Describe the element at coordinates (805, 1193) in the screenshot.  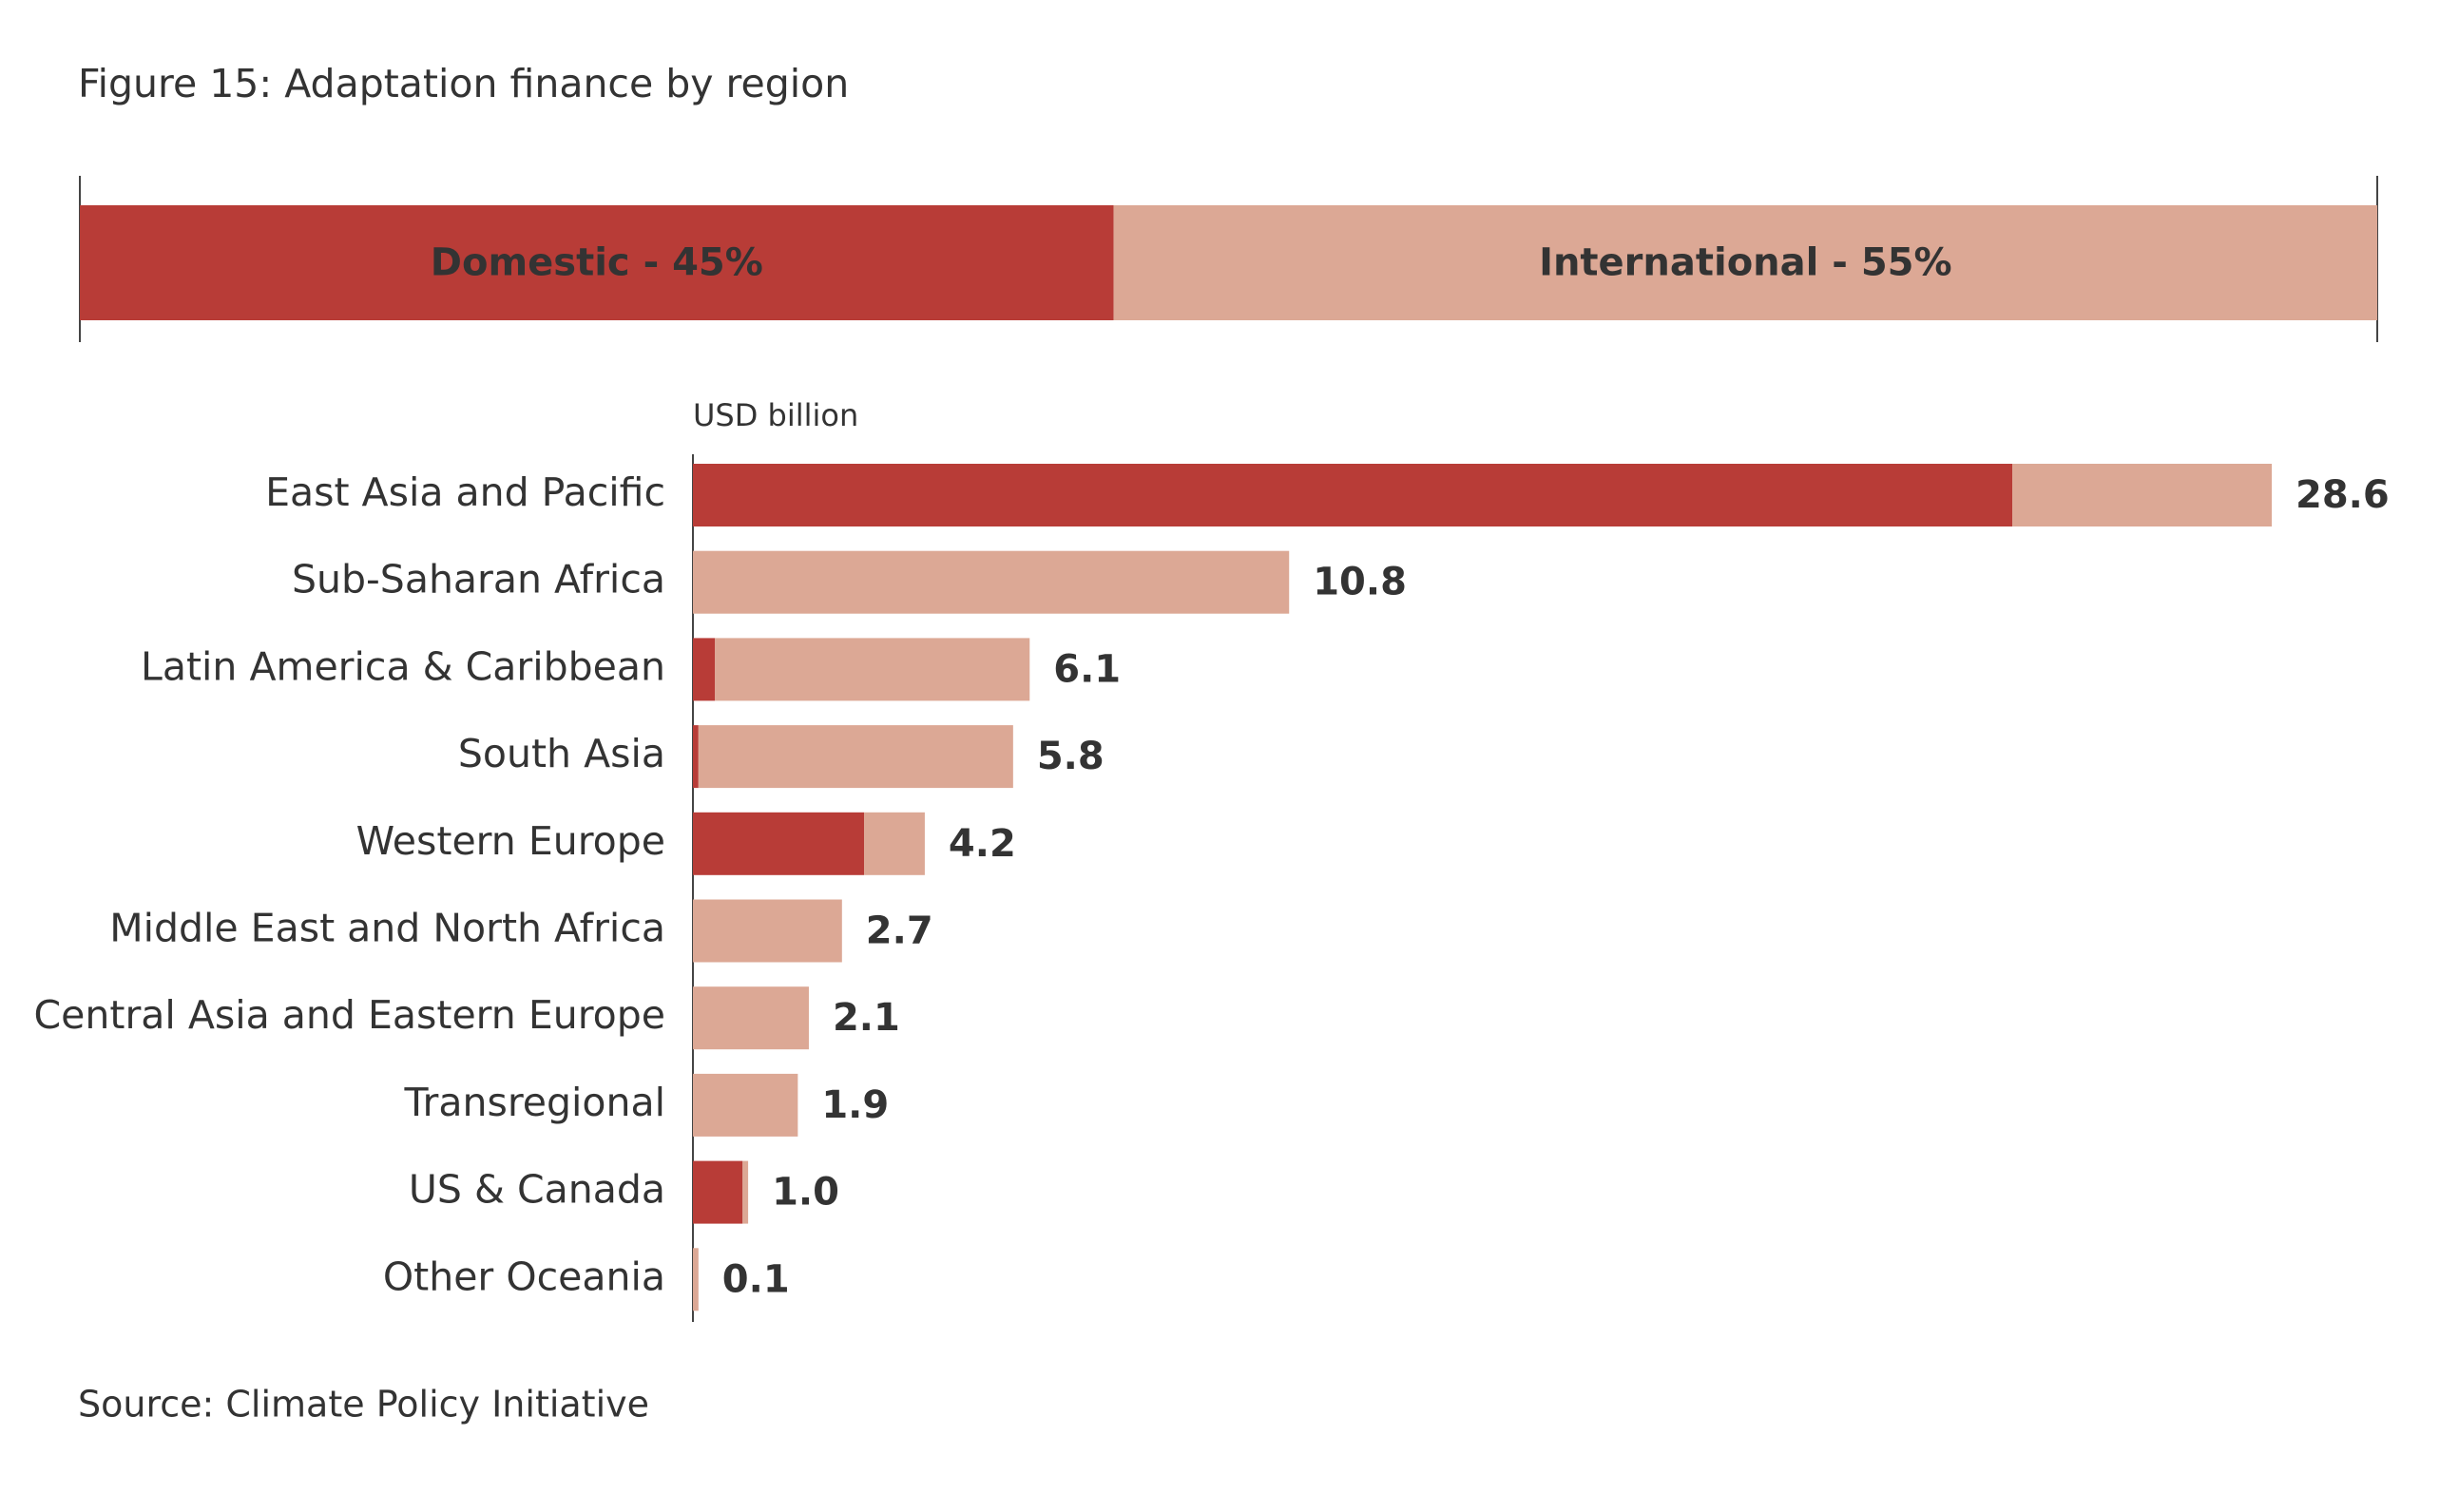
I see `total-label: 1.0` at that location.